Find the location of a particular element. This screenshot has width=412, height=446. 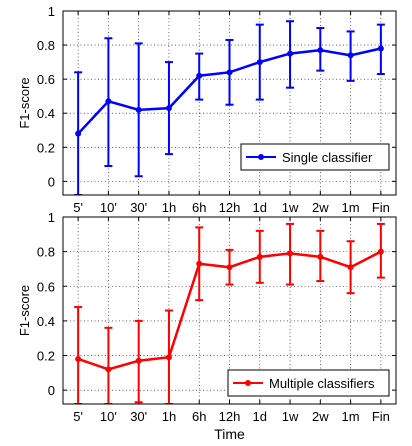

legend: Single classifier is located at coordinates (315, 157).